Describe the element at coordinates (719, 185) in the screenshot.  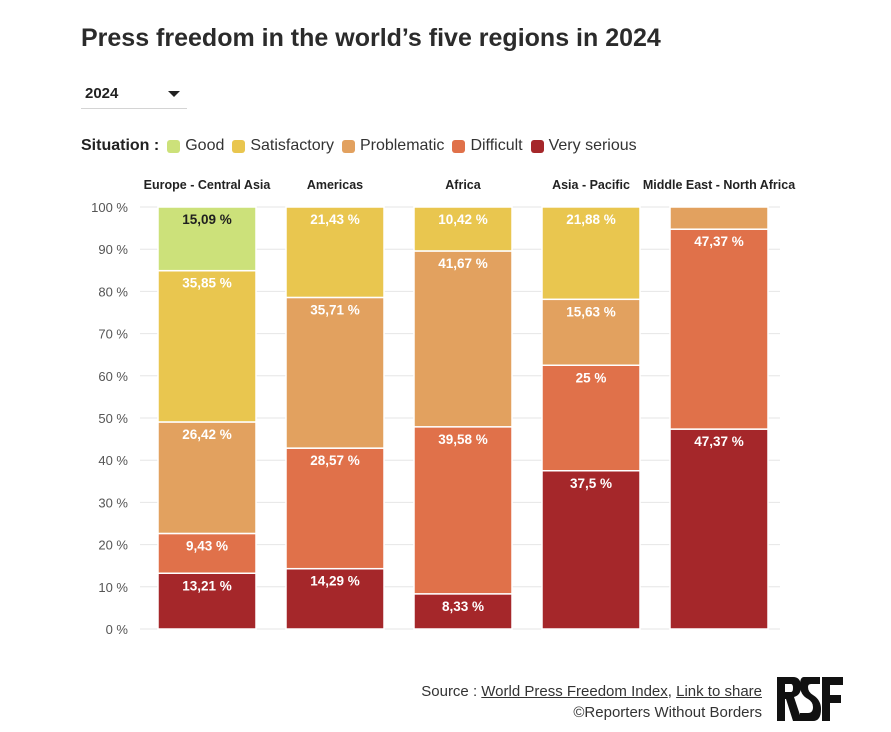
I see `x-category-label: Middle East - North Africa` at that location.